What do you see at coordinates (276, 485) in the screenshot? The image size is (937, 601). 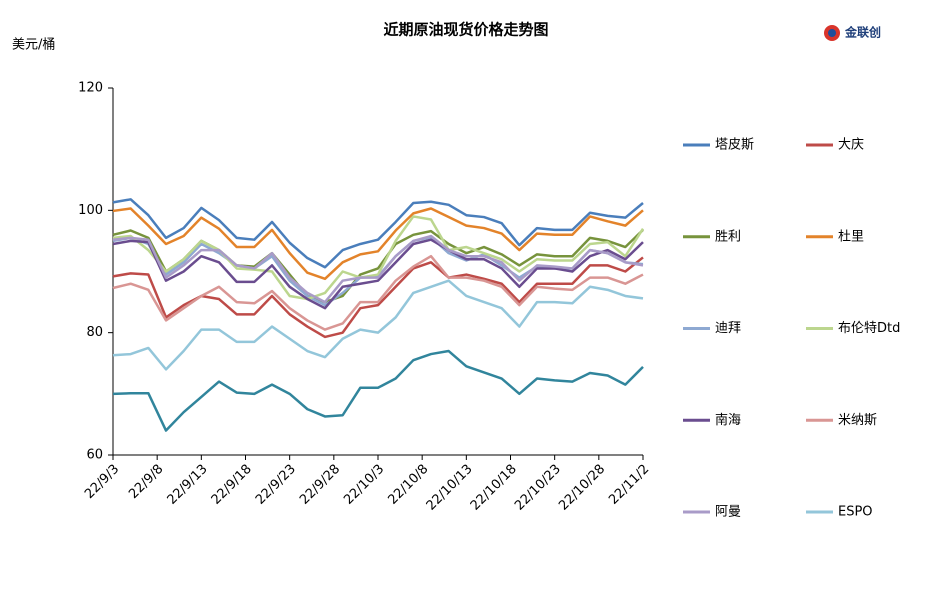 I see `x-tick-label: 22/9/23` at bounding box center [276, 485].